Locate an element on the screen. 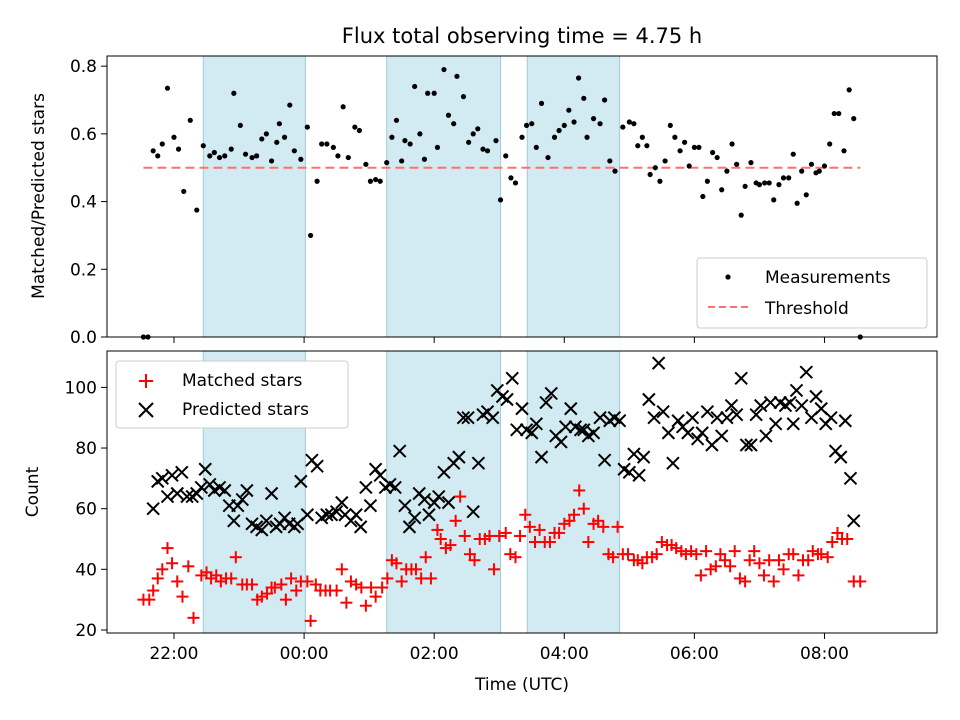 This screenshot has height=720, width=960. legend-predicted-marker is located at coordinates (146, 410).